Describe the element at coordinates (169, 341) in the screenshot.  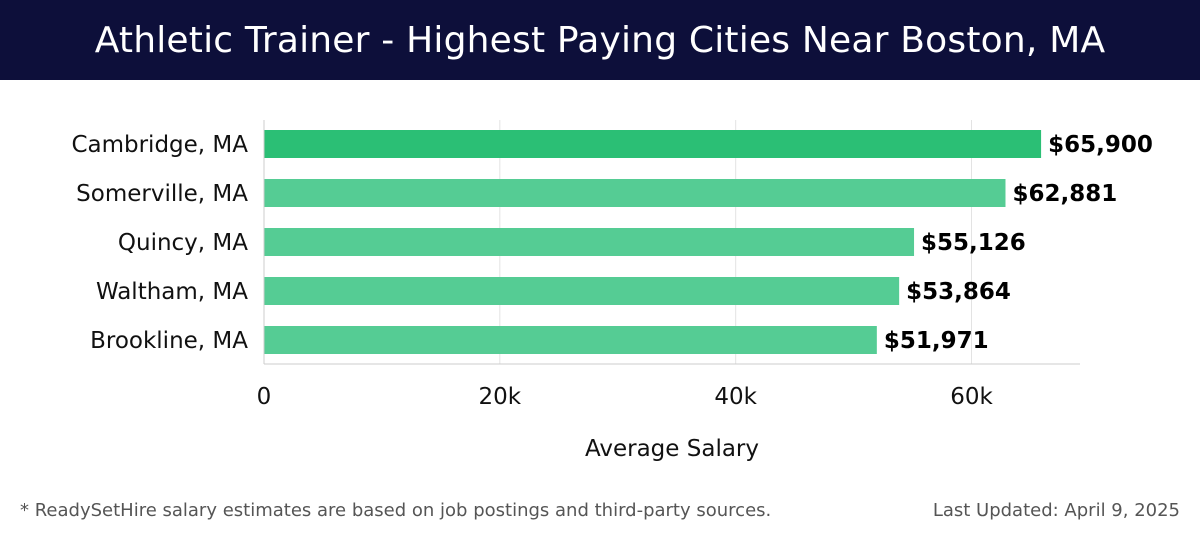
I see `category-label-5: Brookline, MA` at that location.